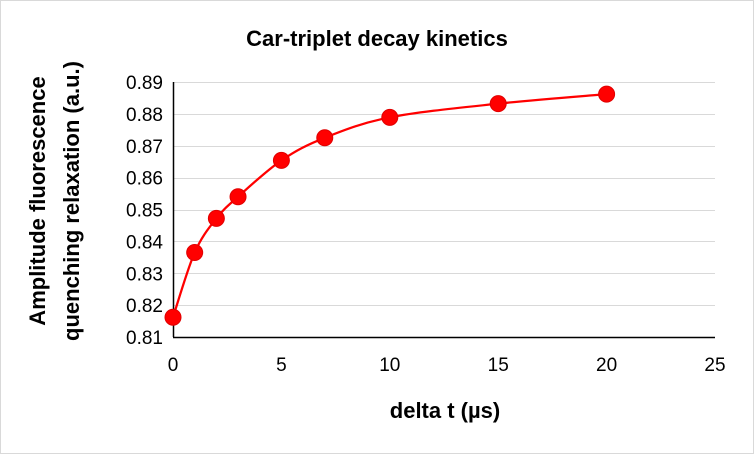  Describe the element at coordinates (606, 365) in the screenshot. I see `x-tick-label: 20` at that location.